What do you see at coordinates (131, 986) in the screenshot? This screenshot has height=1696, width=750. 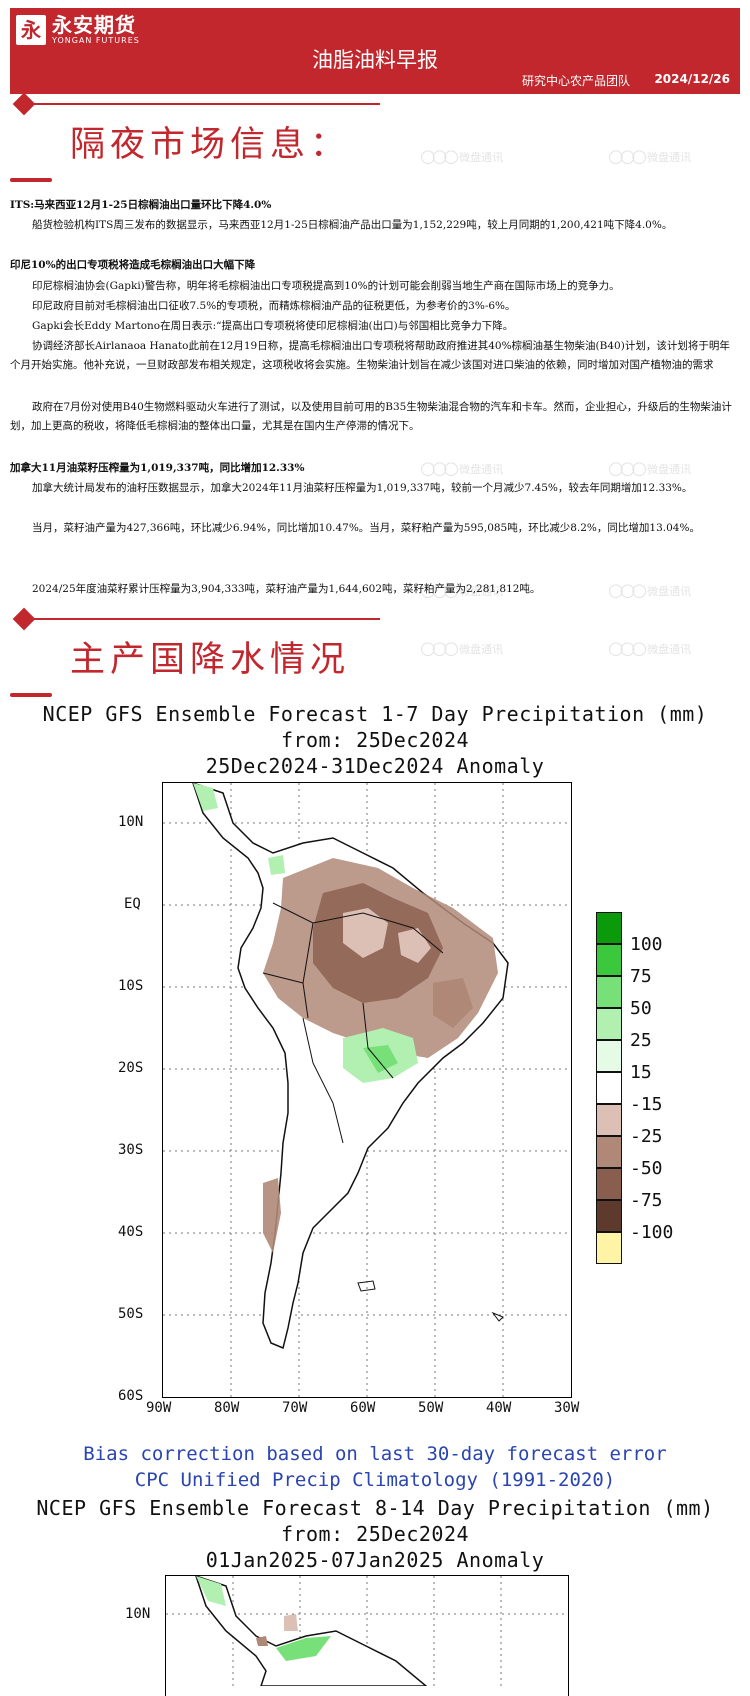 I see `lat-label: 10S` at bounding box center [131, 986].